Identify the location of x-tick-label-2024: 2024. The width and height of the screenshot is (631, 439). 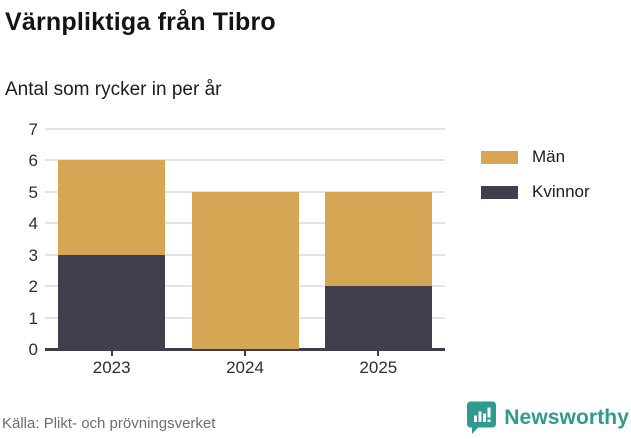
(245, 367).